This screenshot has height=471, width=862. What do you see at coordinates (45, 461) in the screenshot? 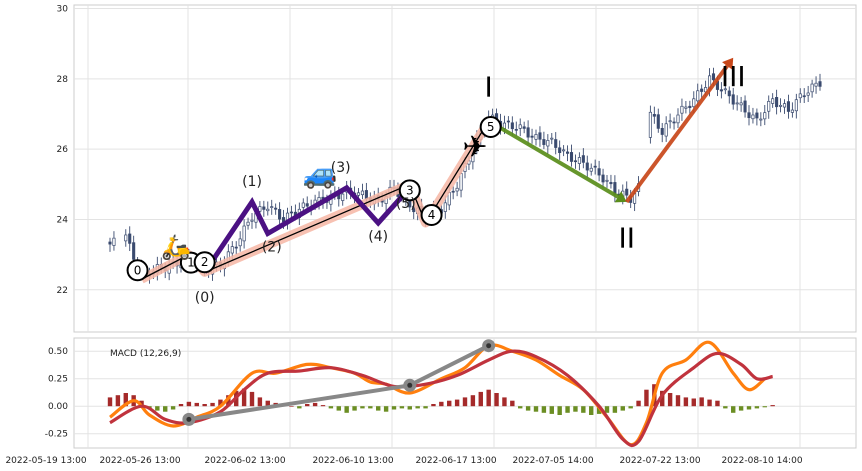
I see `macd-xtick-label: 2022-05-19 13:00` at bounding box center [45, 461].